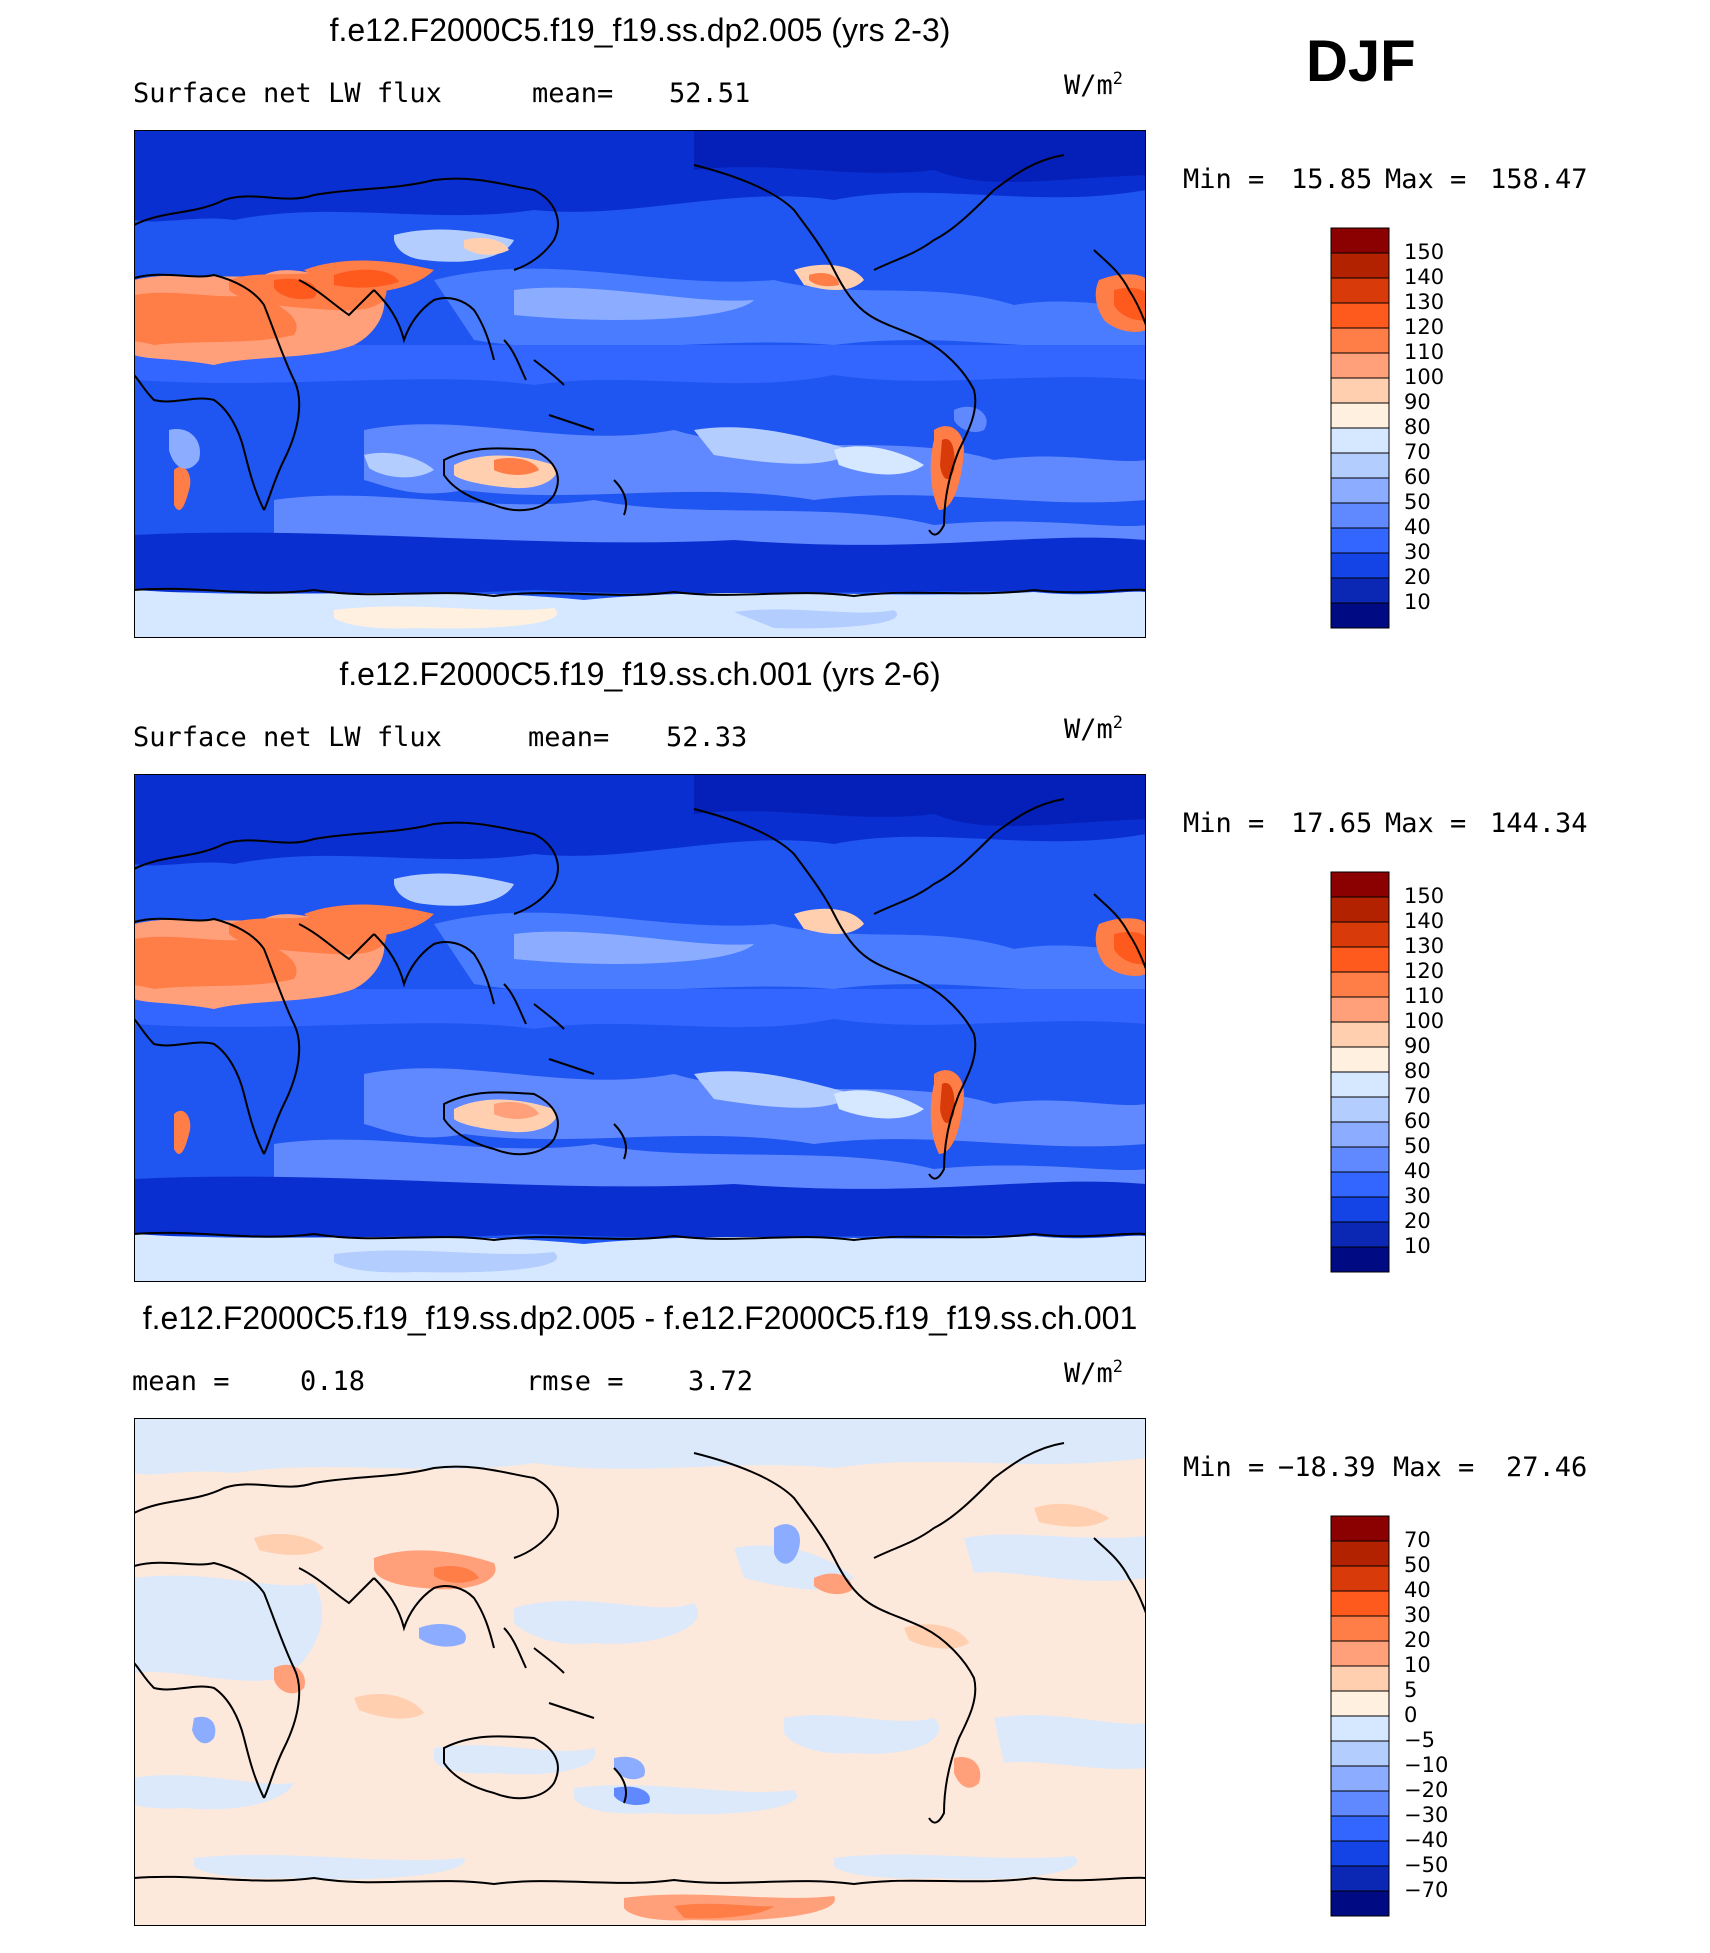  Describe the element at coordinates (333, 1381) in the screenshot. I see `panel3-mean-value: 0.18` at that location.